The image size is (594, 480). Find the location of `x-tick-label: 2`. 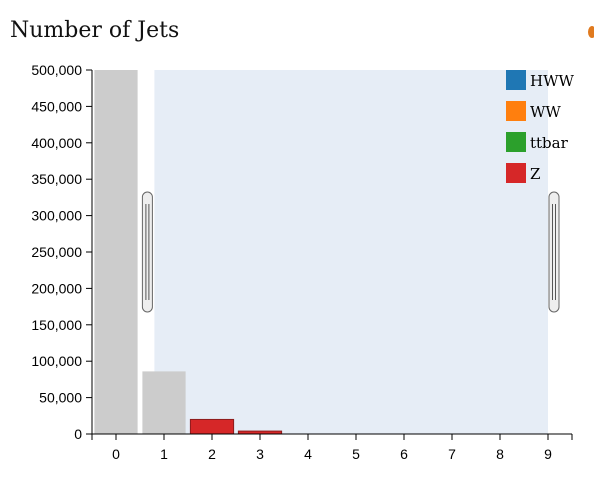

x-tick-label: 2 is located at coordinates (212, 454).